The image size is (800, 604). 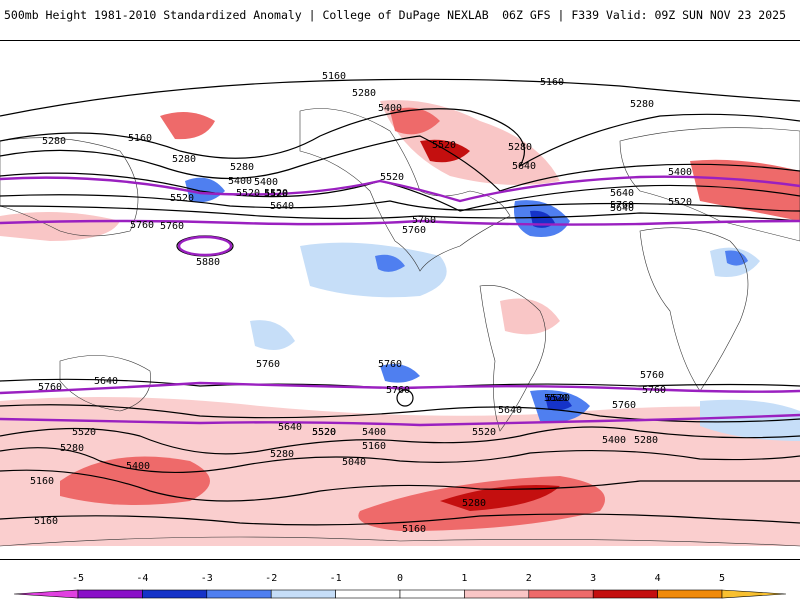 I want to click on colorbar-tick-label: 4, so click(x=658, y=578).